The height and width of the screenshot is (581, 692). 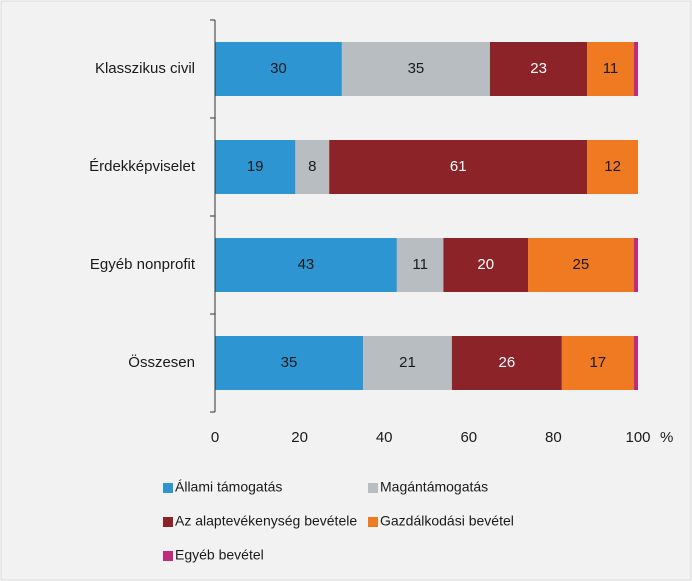 What do you see at coordinates (553, 437) in the screenshot?
I see `x-tick-label: 80` at bounding box center [553, 437].